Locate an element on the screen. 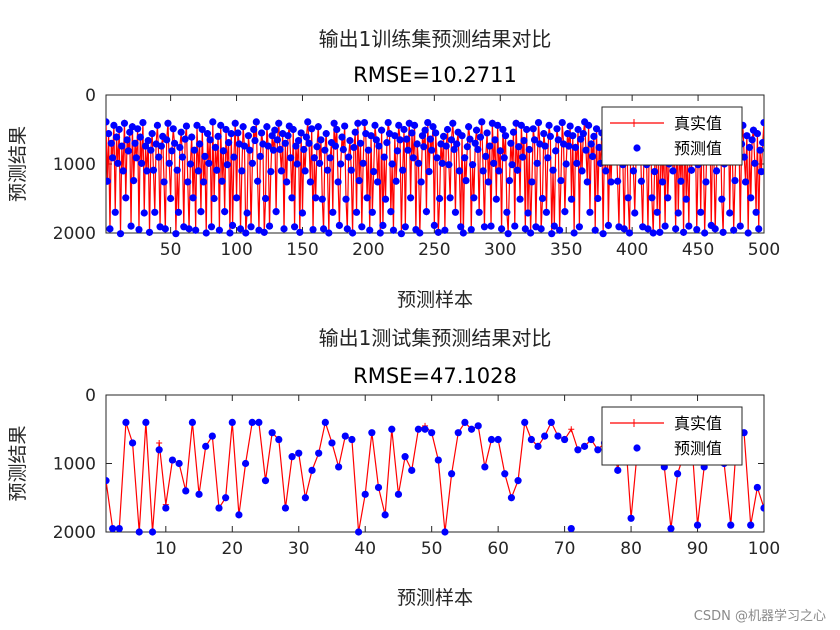 The height and width of the screenshot is (630, 840). chart-subtitle-rmse: RMSE=10.2711 is located at coordinates (435, 75).